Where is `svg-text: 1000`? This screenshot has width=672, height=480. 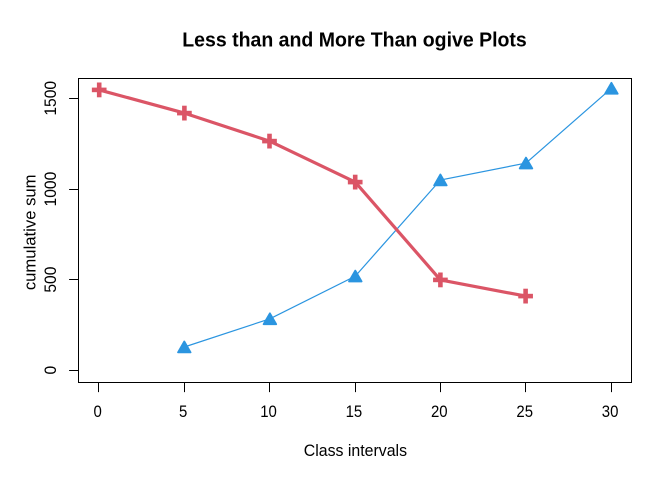
svg-text: 1000 is located at coordinates (51, 189).